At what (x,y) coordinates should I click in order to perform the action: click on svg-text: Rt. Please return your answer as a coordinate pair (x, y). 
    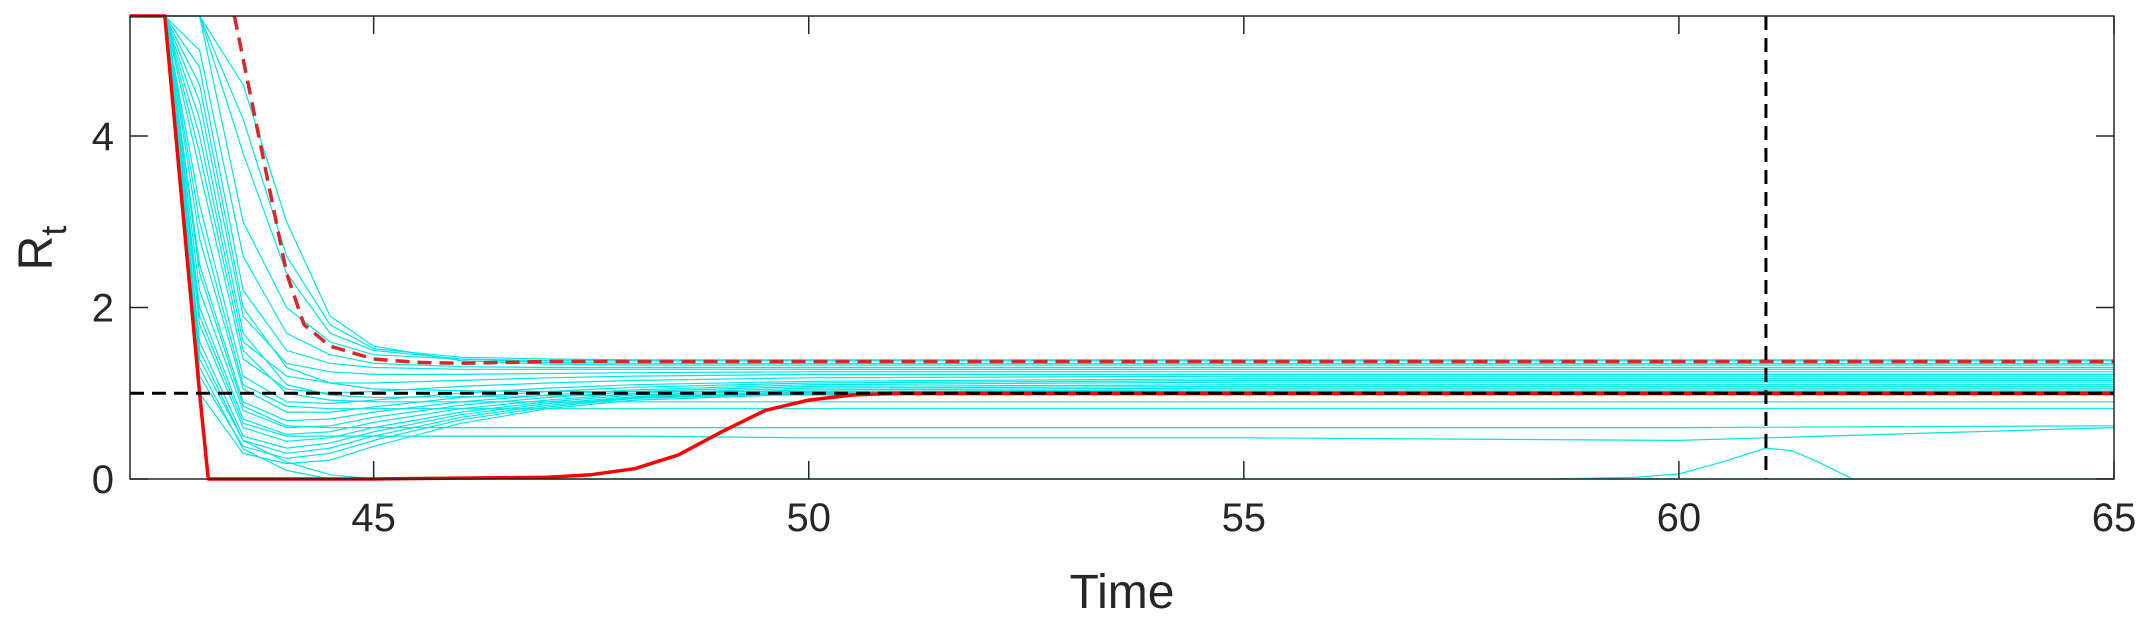
    Looking at the image, I should click on (42, 248).